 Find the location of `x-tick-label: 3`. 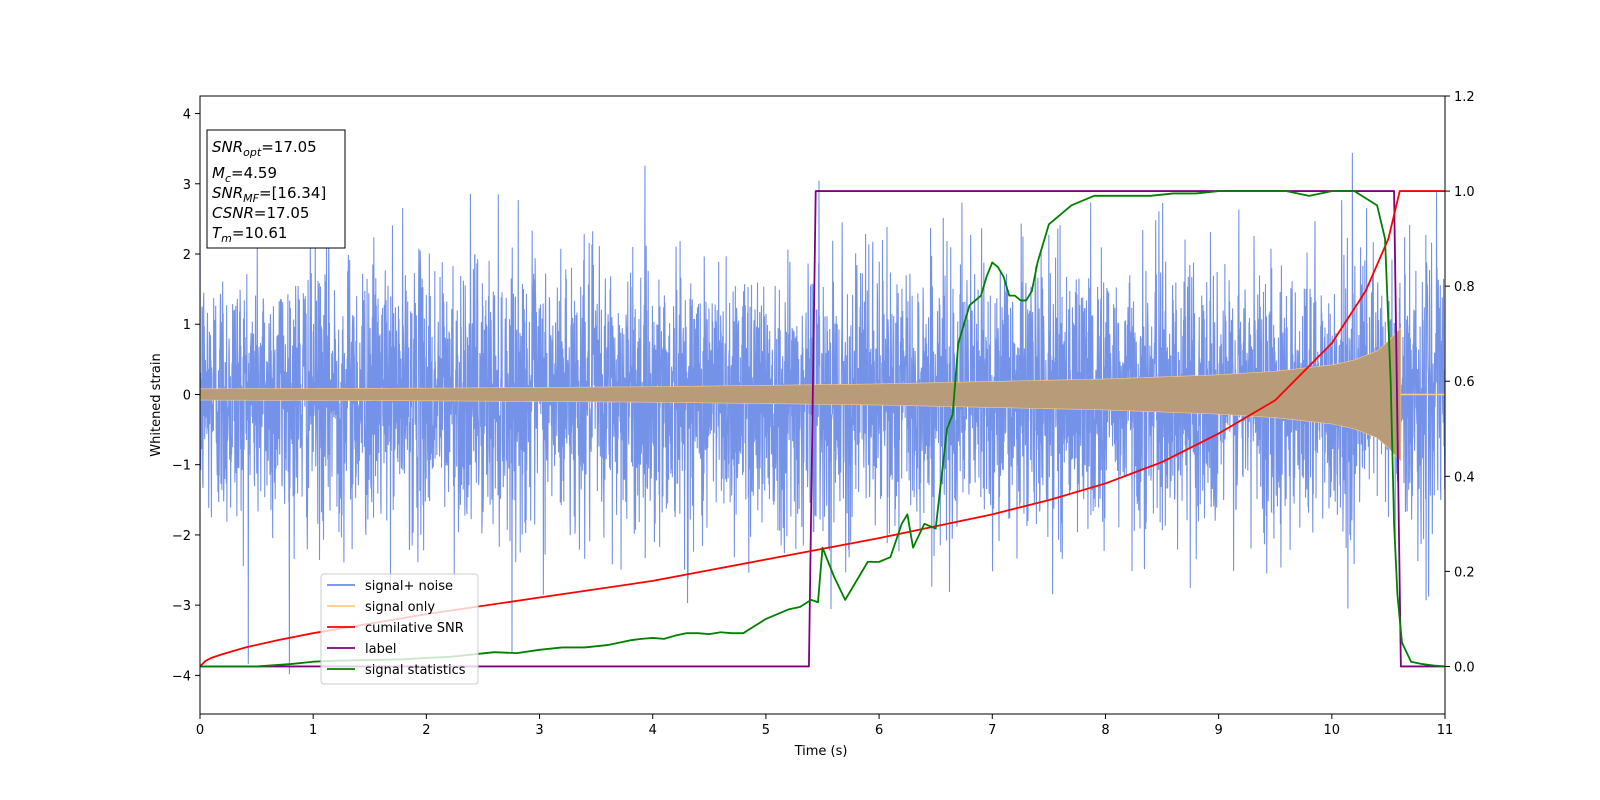

x-tick-label: 3 is located at coordinates (539, 730).